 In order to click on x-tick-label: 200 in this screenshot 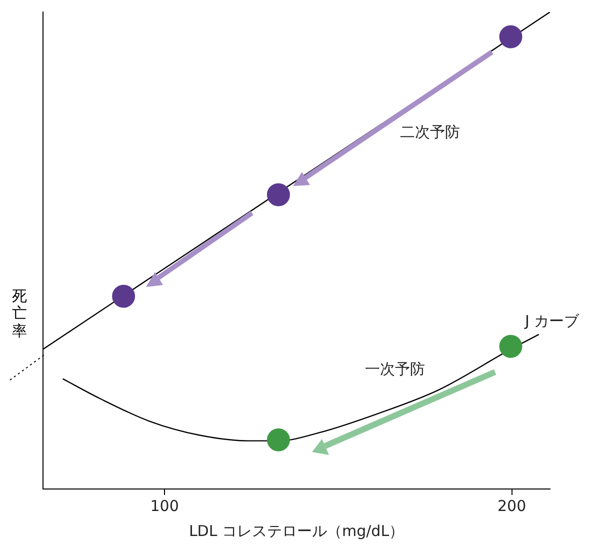, I will do `click(511, 505)`.